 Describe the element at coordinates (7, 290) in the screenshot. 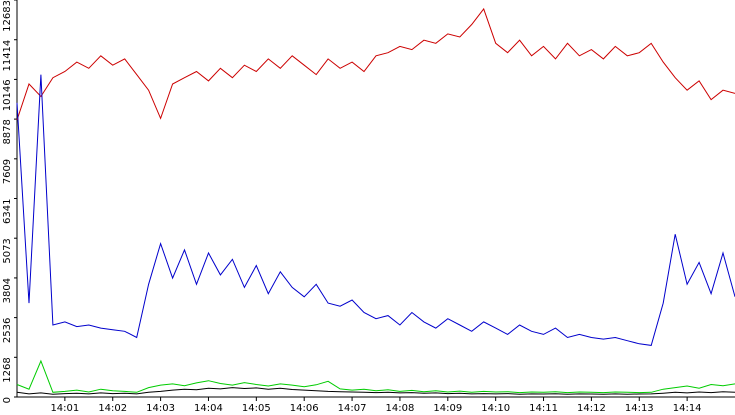

I see `y-tick-label: 3804` at that location.